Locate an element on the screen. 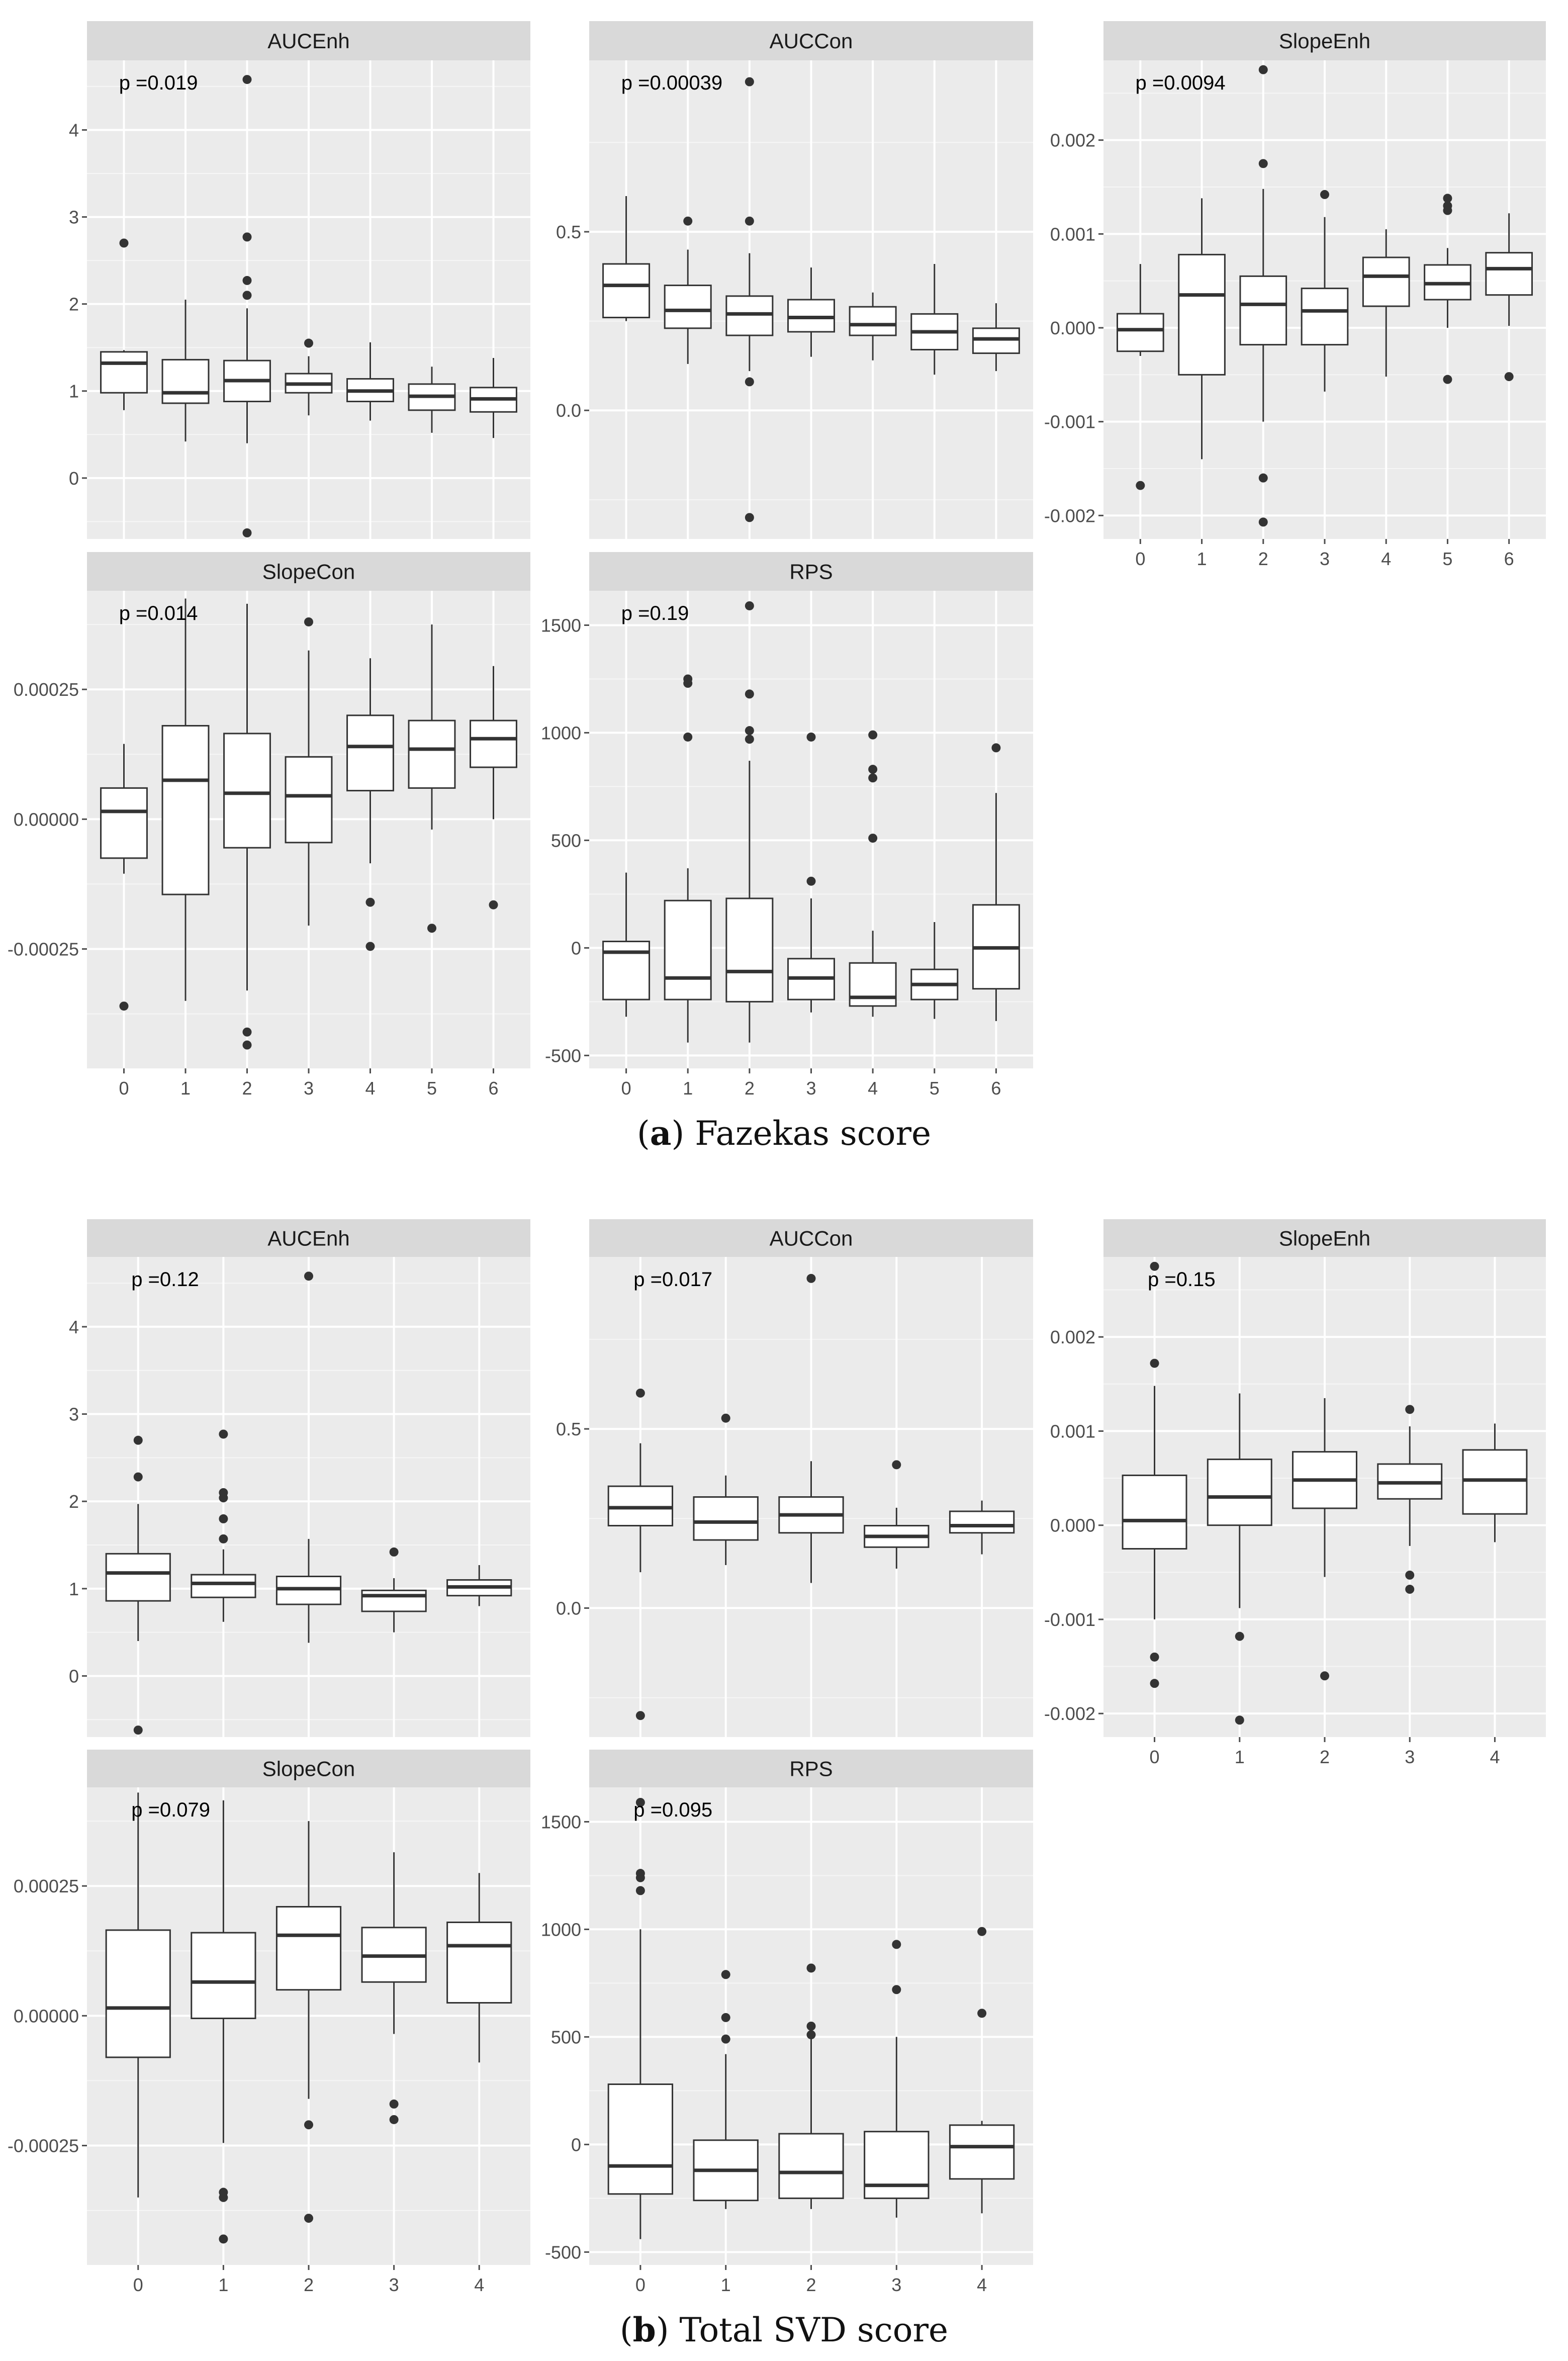 The width and height of the screenshot is (1568, 2361). p-value-label: p =0.095 is located at coordinates (672, 1810).